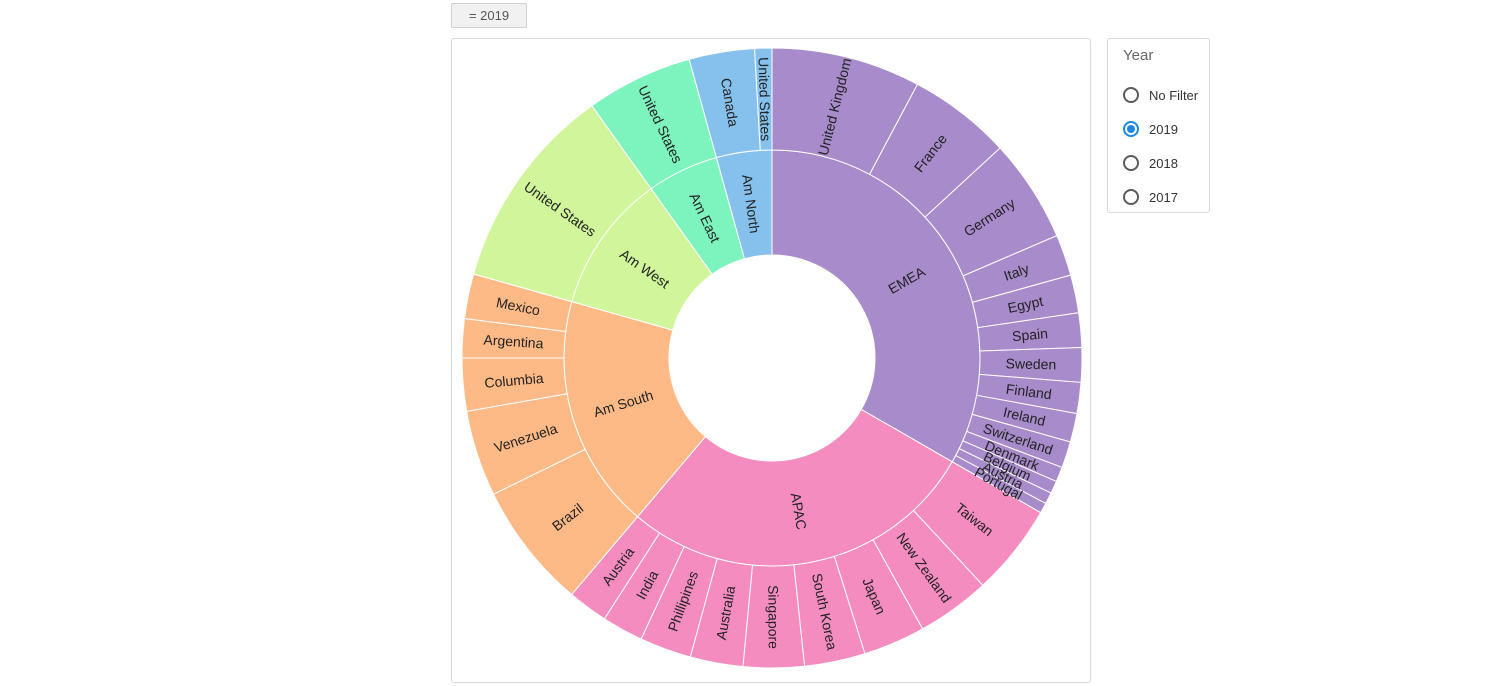 The image size is (1500, 686). What do you see at coordinates (773, 617) in the screenshot?
I see `country-label-singapore: Singapore` at bounding box center [773, 617].